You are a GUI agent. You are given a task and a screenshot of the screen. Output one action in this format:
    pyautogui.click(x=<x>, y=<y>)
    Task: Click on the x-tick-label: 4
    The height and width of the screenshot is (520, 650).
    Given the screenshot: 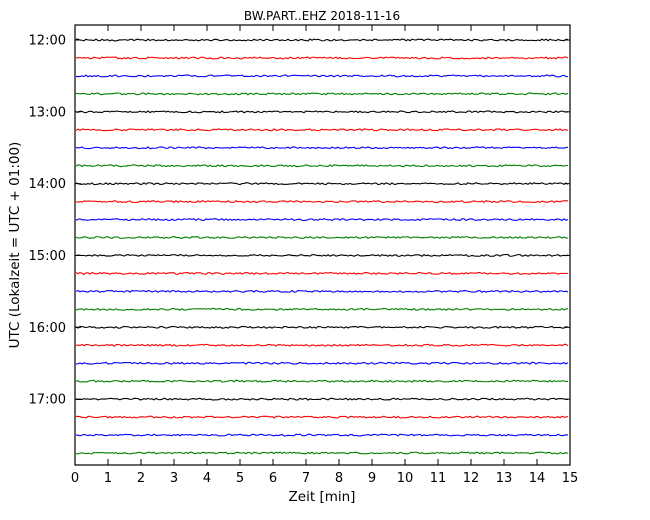 What is the action you would take?
    pyautogui.click(x=207, y=478)
    